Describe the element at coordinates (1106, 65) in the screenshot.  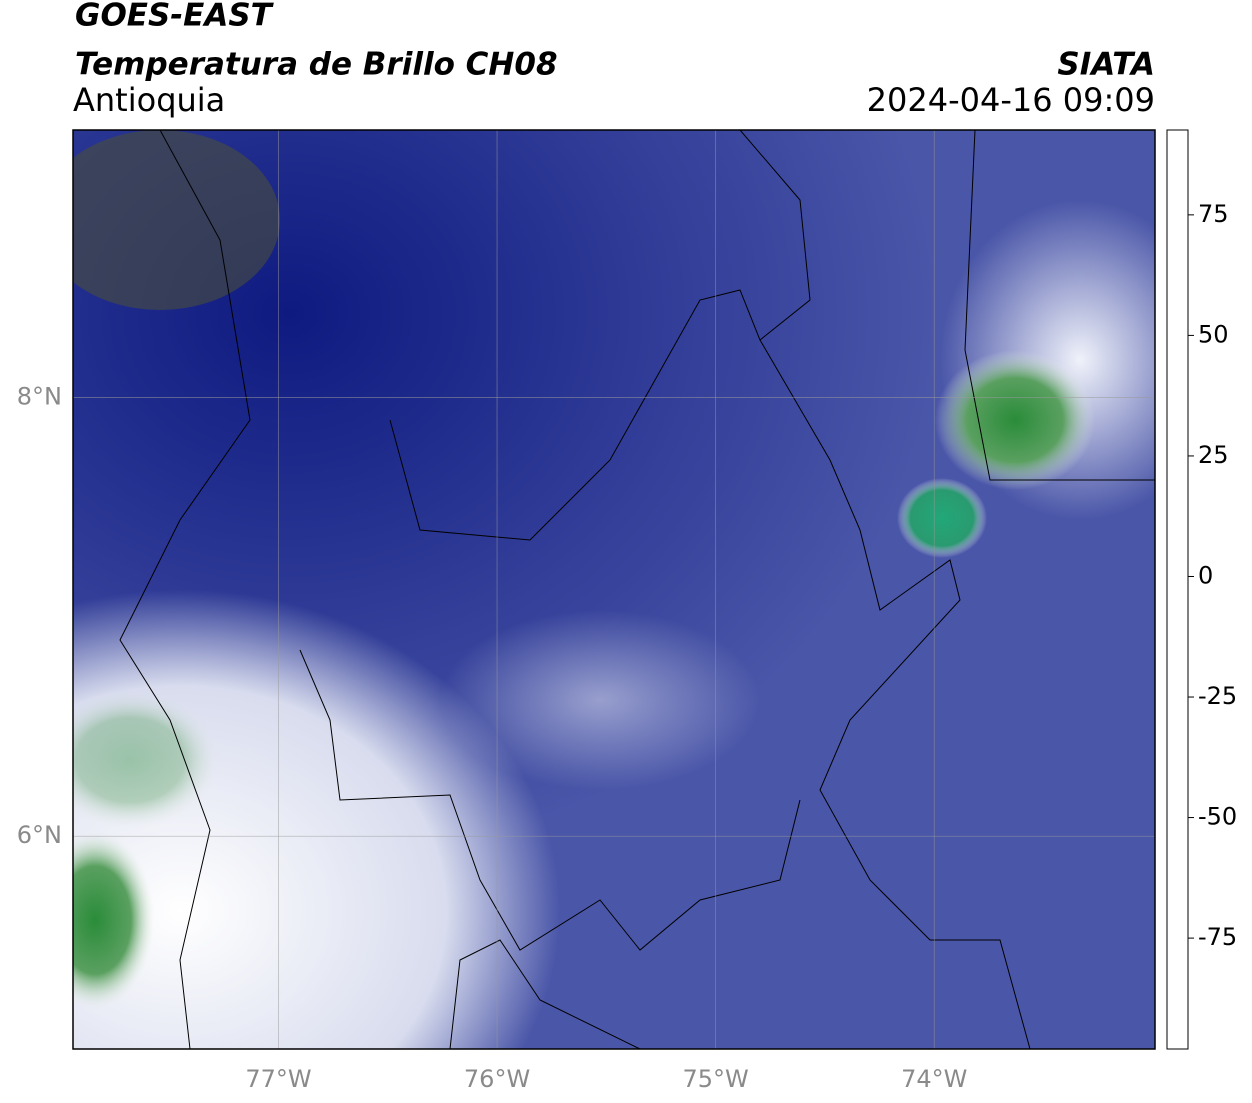
I see `agency: SIATA` at that location.